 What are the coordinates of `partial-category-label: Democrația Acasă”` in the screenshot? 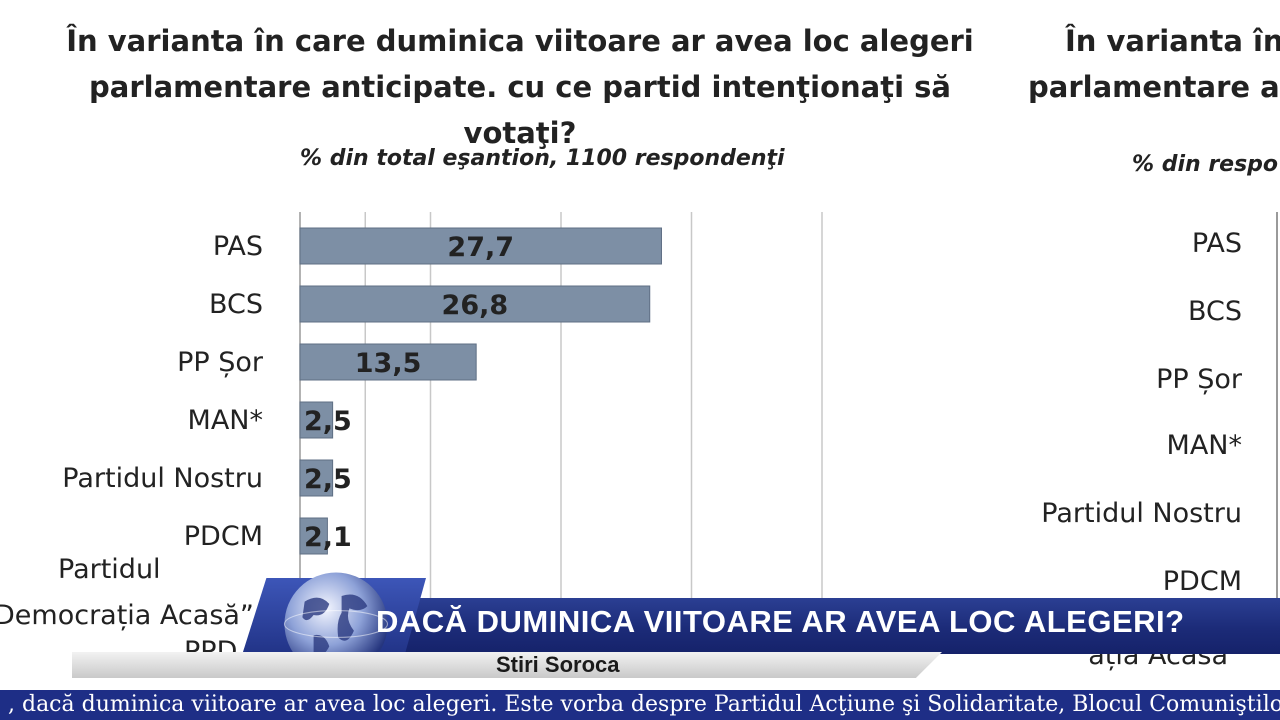 It's located at (127, 615).